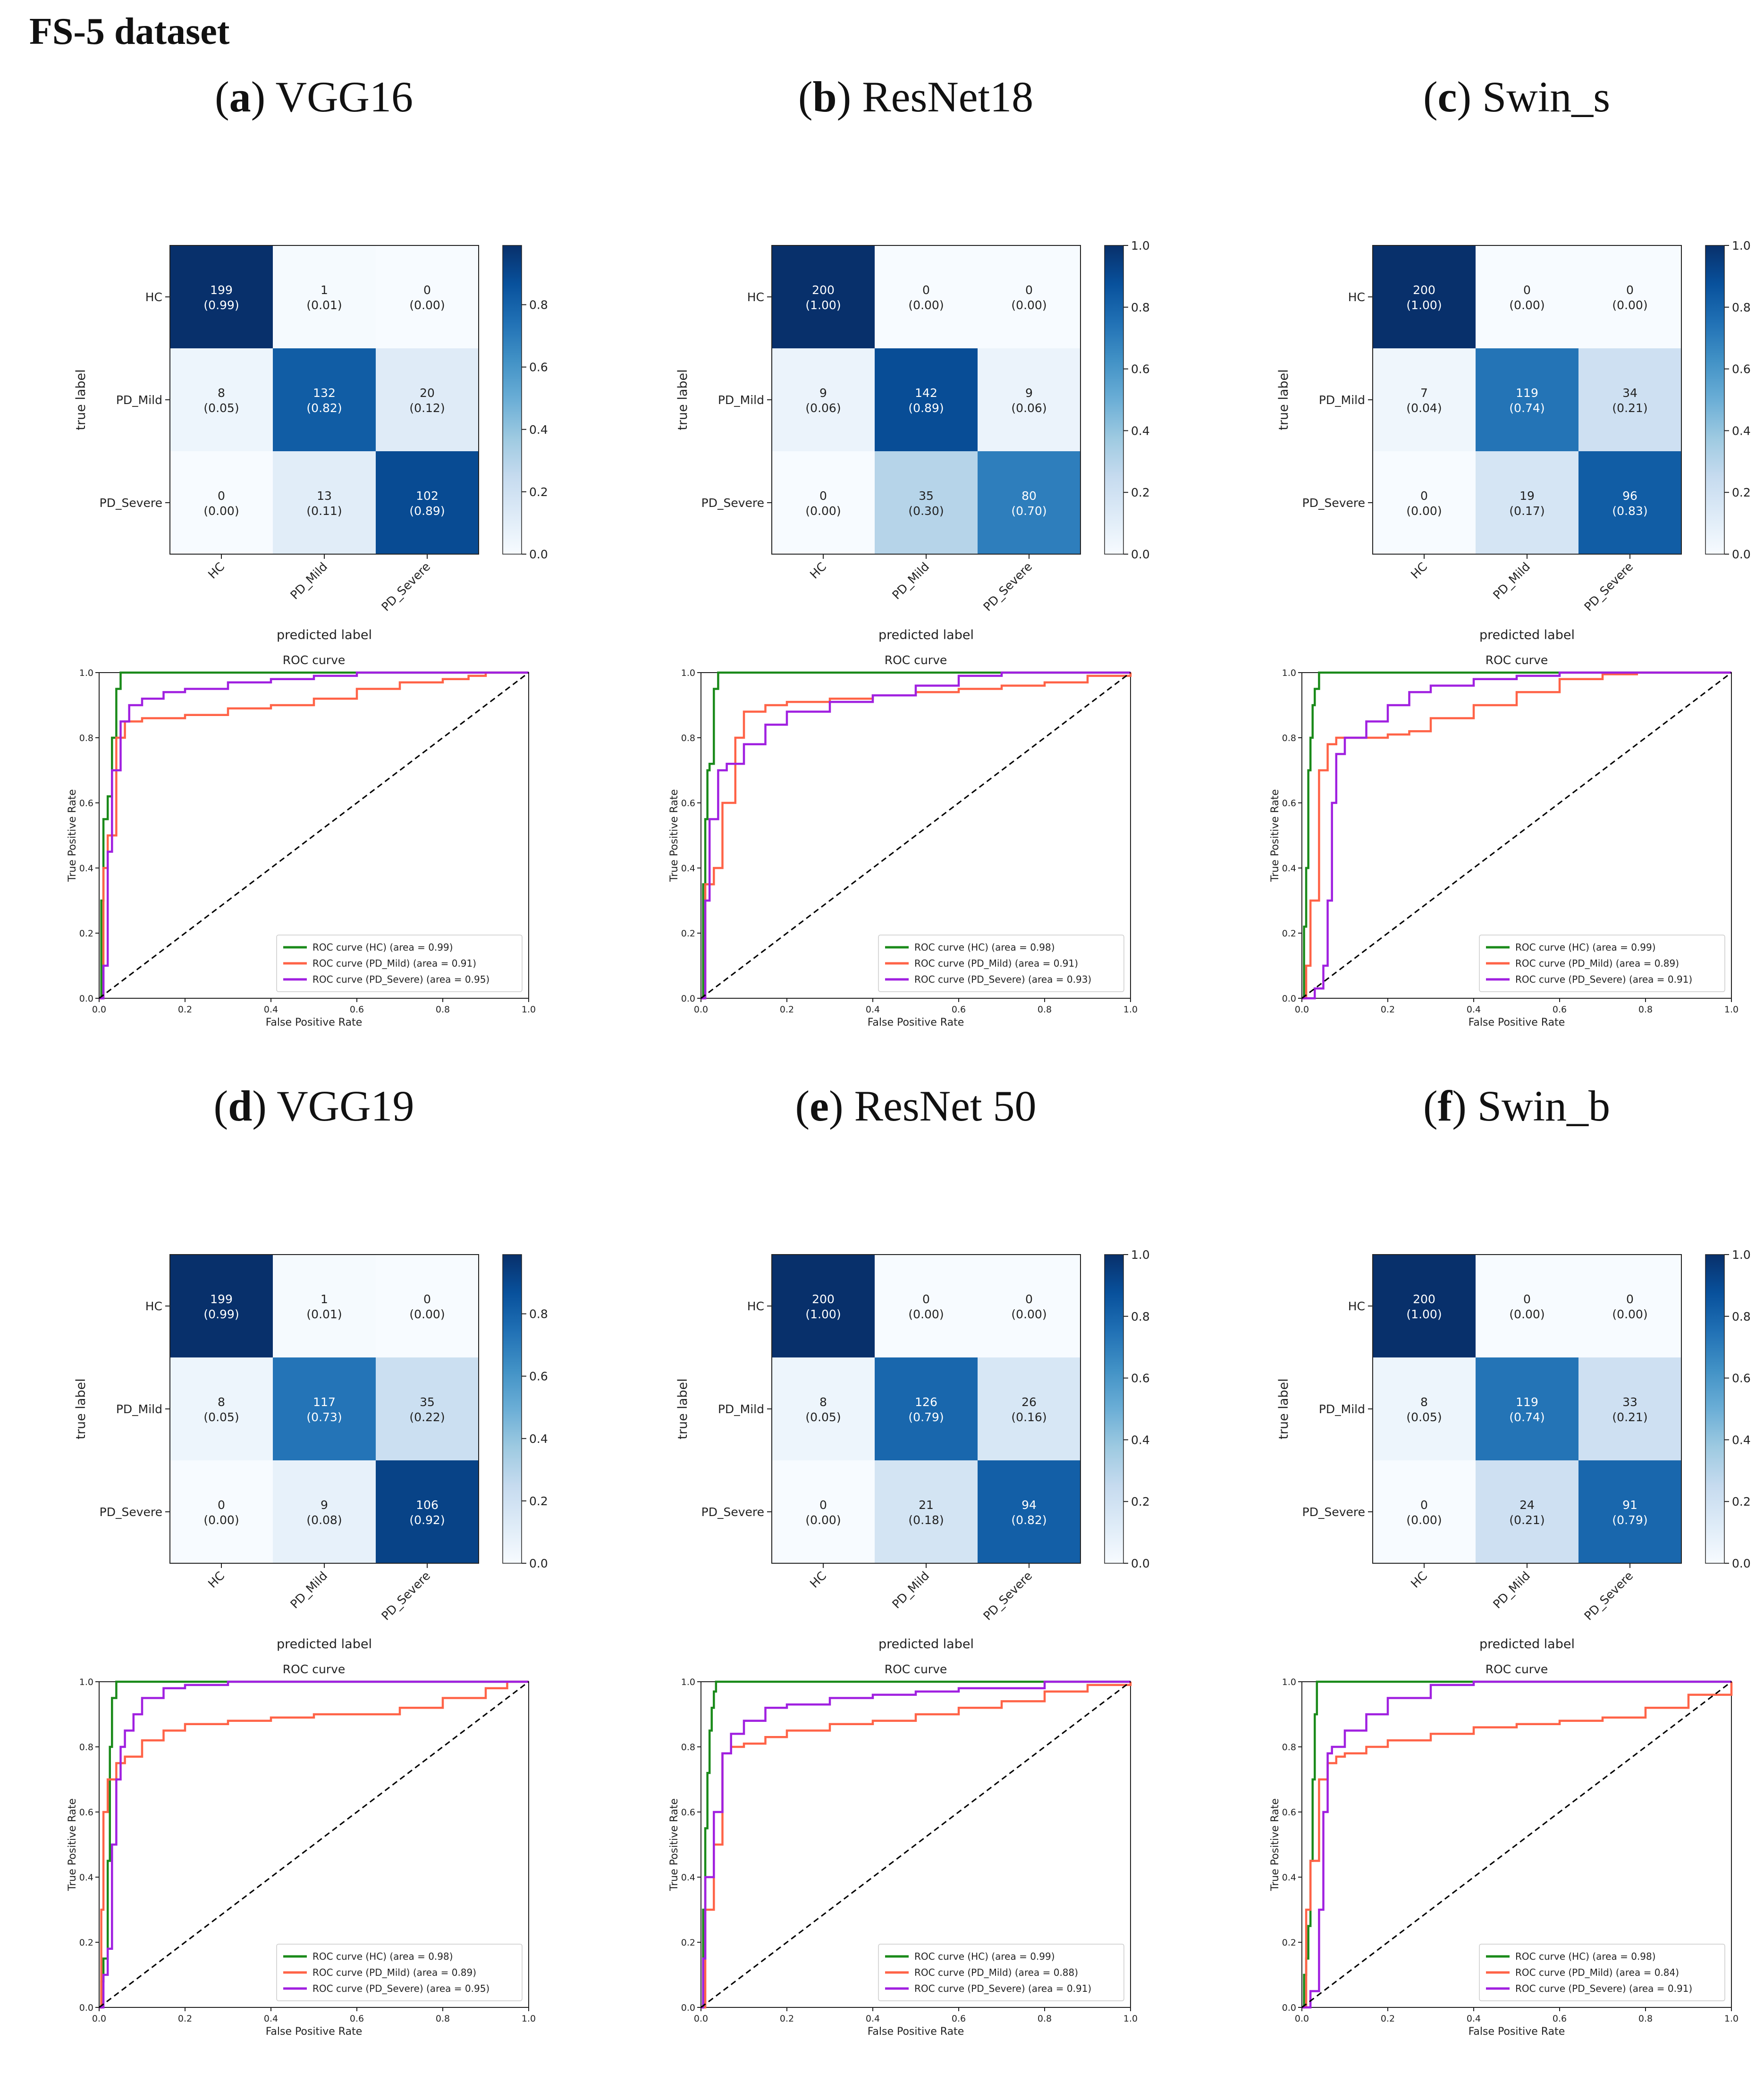 Image resolution: width=1764 pixels, height=2090 pixels. Describe the element at coordinates (688, 933) in the screenshot. I see `y-tick-label: 0.2` at that location.